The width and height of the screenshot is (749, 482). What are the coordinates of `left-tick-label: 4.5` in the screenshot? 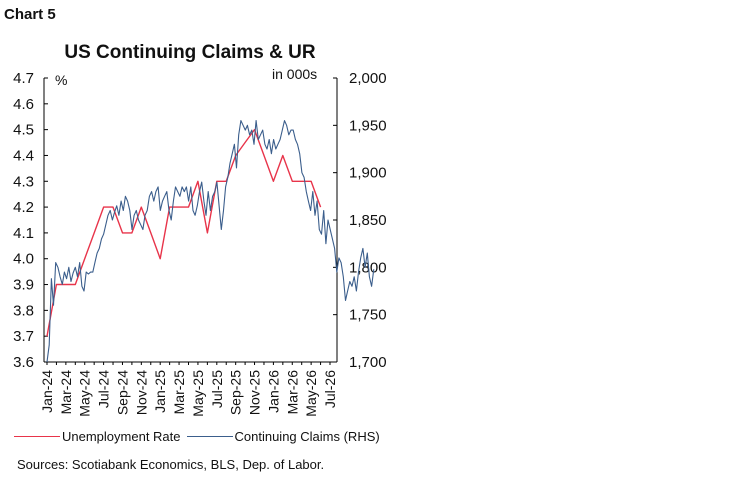 It's located at (23, 130).